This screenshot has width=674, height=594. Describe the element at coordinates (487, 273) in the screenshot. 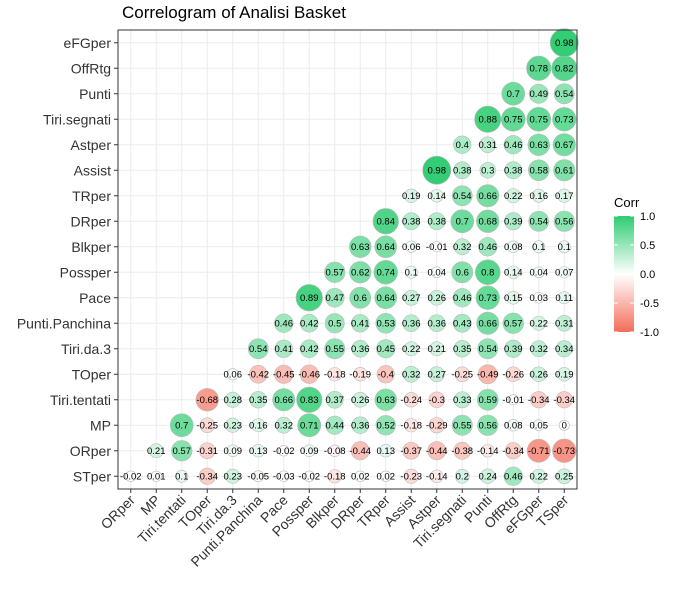

I see `corr-value-label: 0.8` at that location.